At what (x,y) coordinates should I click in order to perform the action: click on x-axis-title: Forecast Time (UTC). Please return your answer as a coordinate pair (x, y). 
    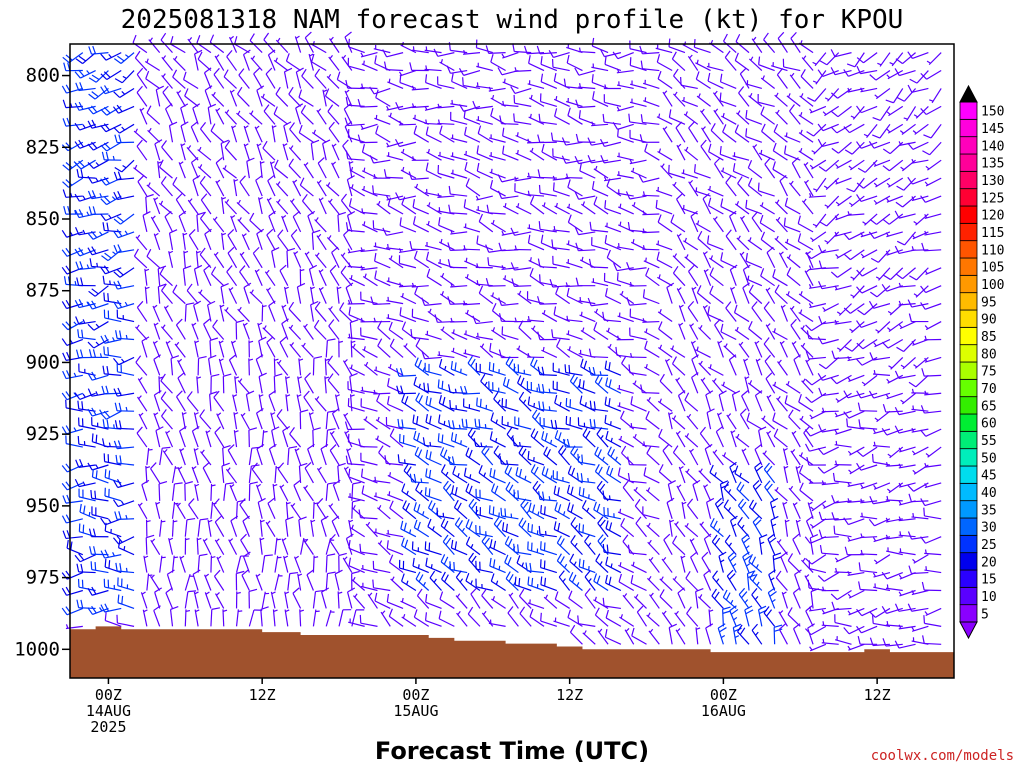
    Looking at the image, I should click on (512, 751).